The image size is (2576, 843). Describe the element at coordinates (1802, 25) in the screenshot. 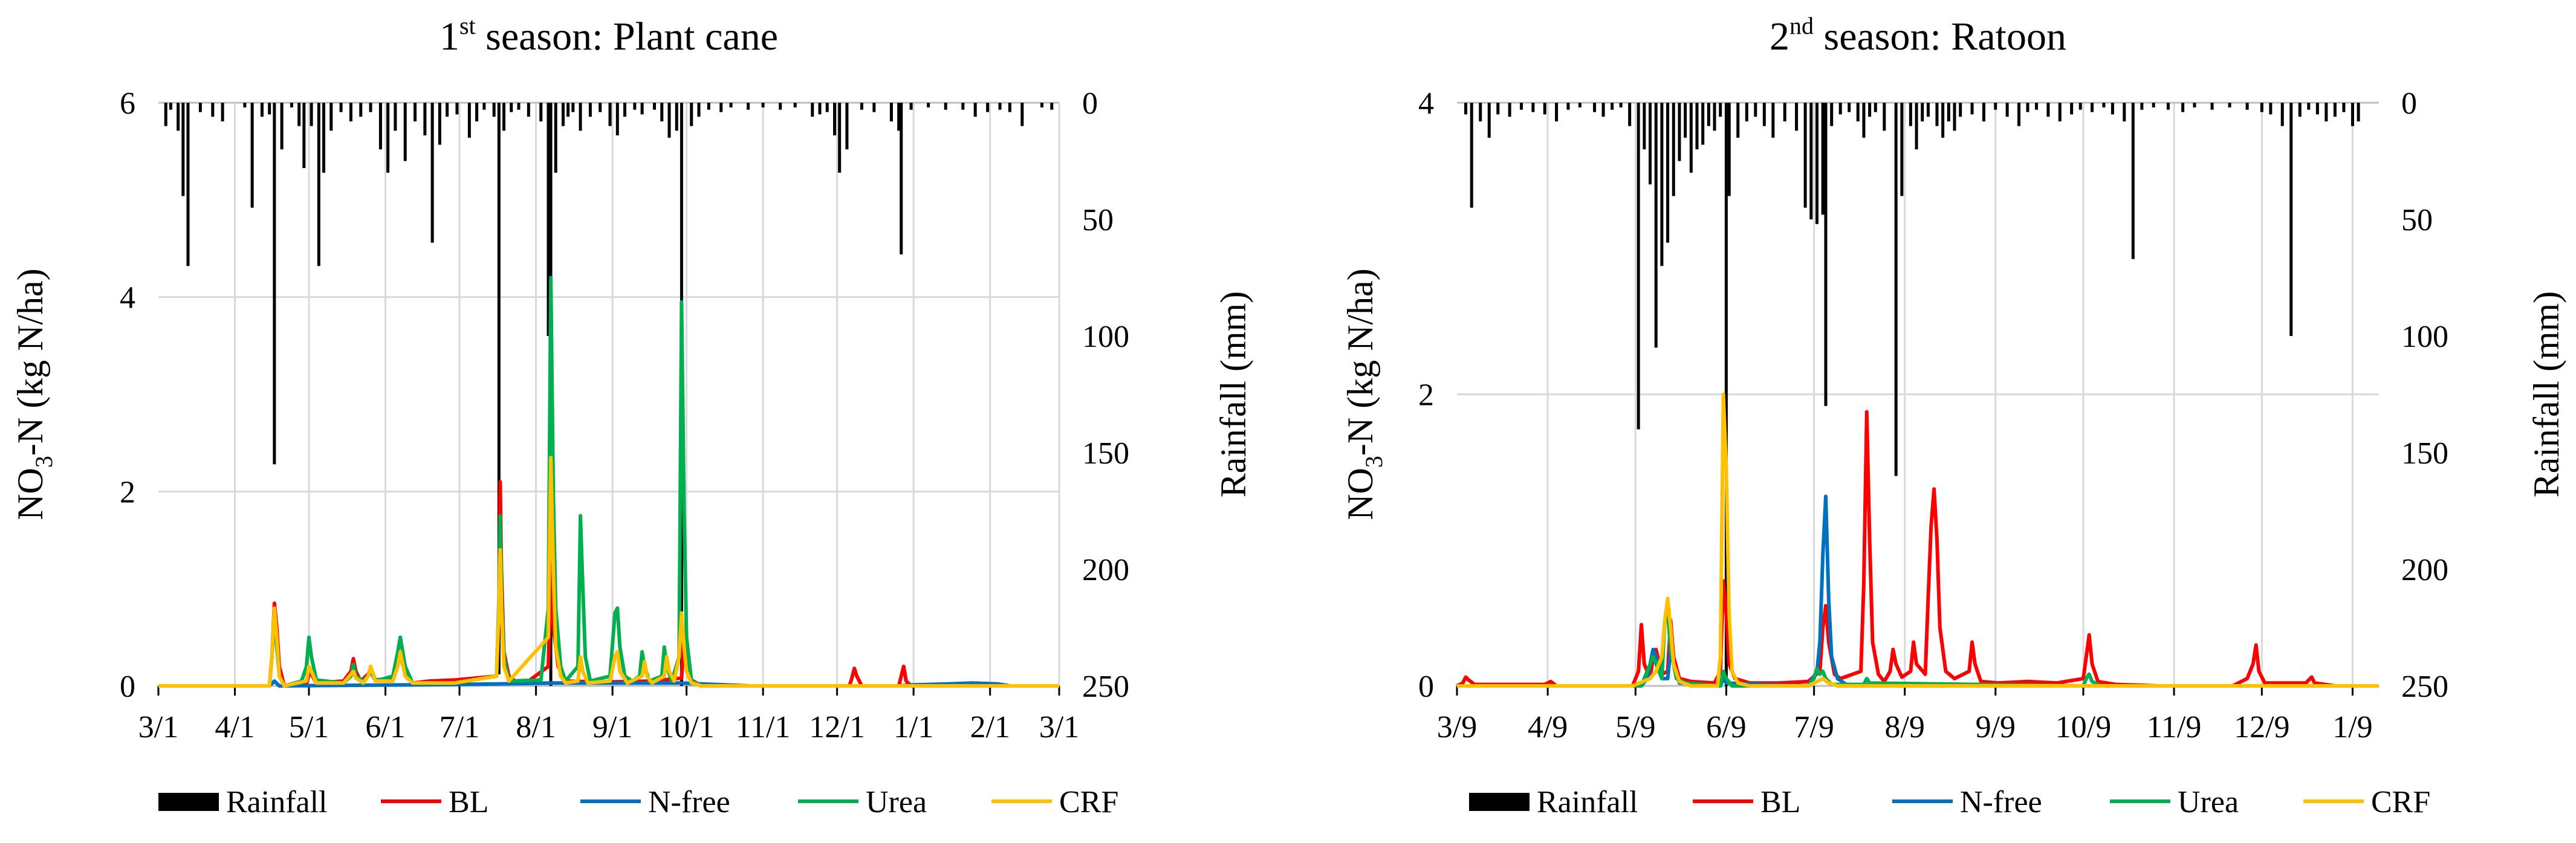

I see `c1-title-superscript: nd` at that location.